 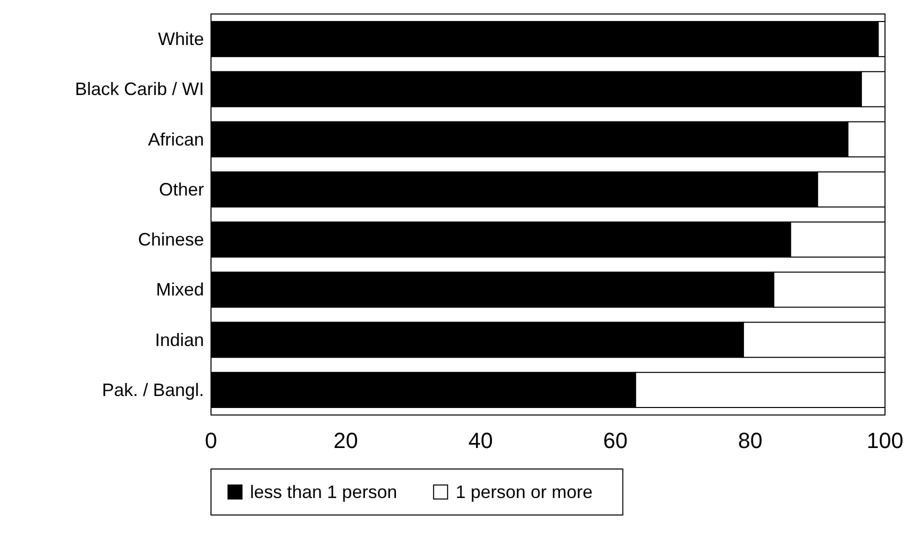 I want to click on x-tick-label: 100, so click(x=885, y=440).